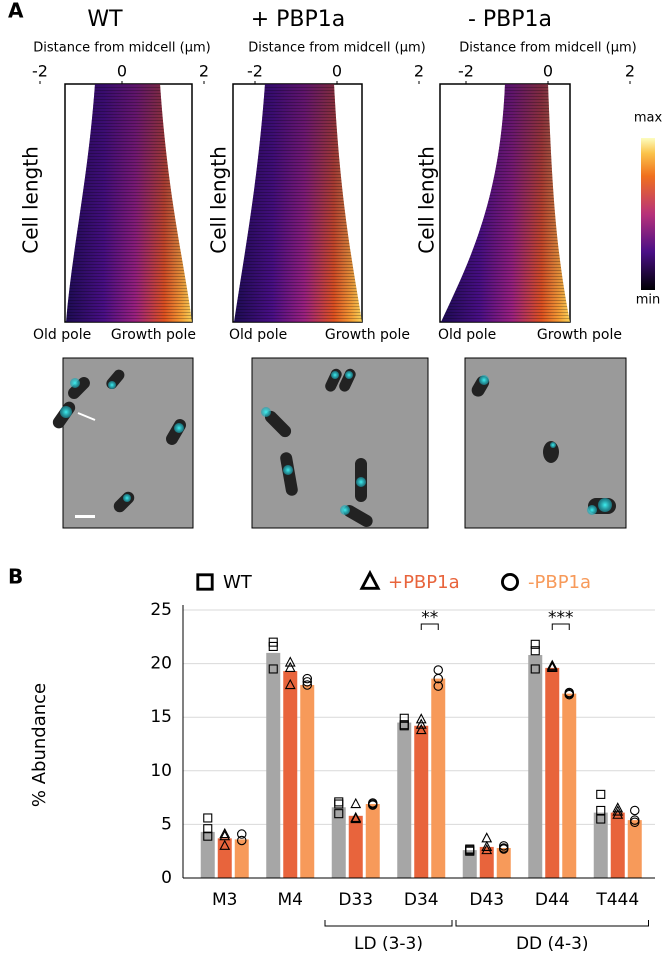 This screenshot has width=666, height=961. What do you see at coordinates (388, 944) in the screenshot?
I see `group-label: LD (3-3)` at bounding box center [388, 944].